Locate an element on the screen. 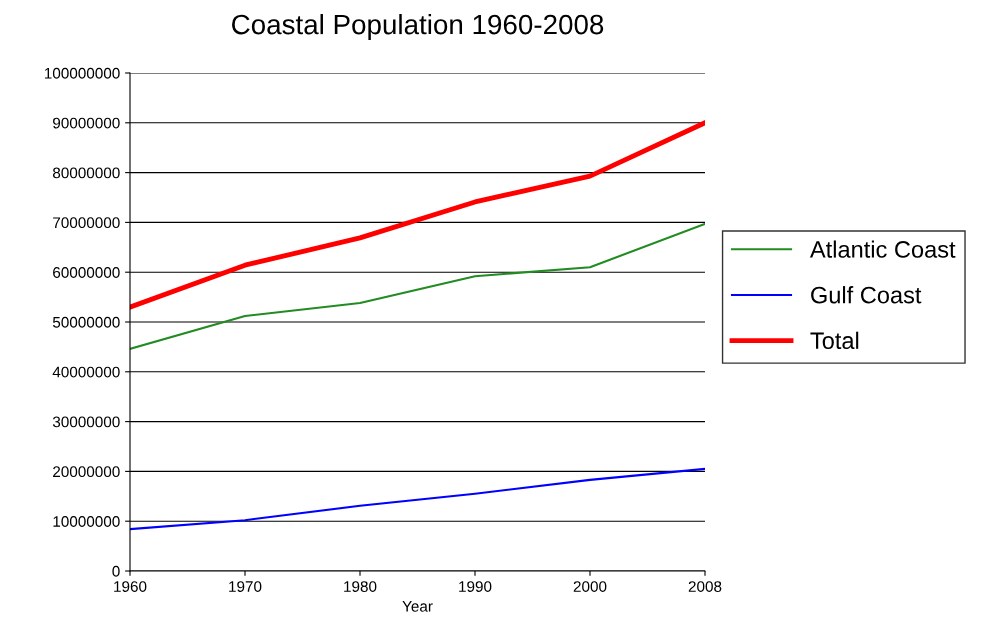  x-tick-label: 1960 is located at coordinates (130, 586).